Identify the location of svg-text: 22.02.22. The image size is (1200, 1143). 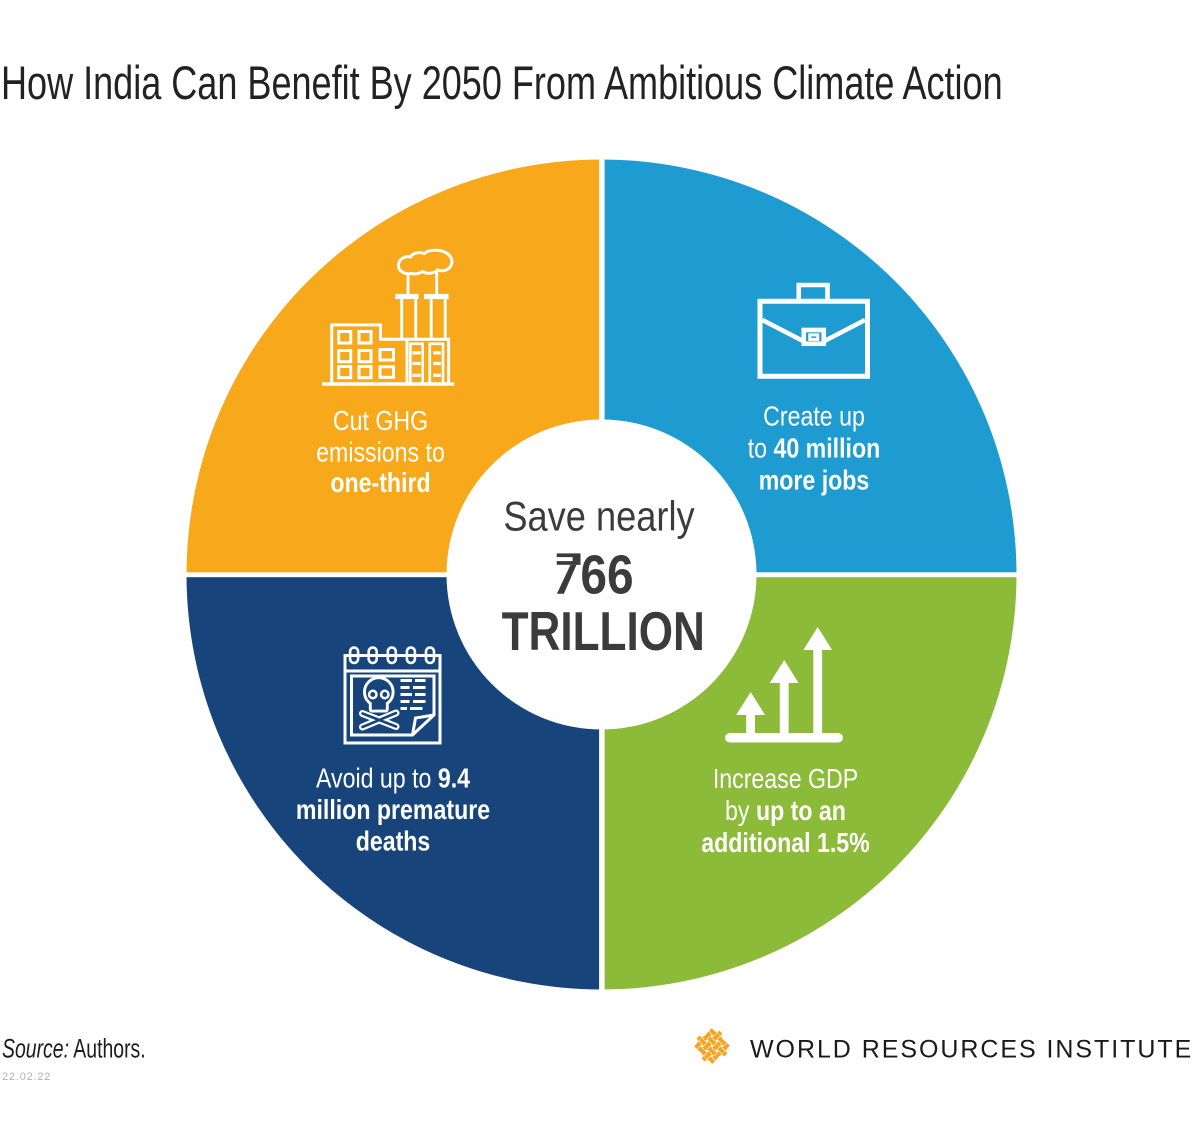
(26, 1077).